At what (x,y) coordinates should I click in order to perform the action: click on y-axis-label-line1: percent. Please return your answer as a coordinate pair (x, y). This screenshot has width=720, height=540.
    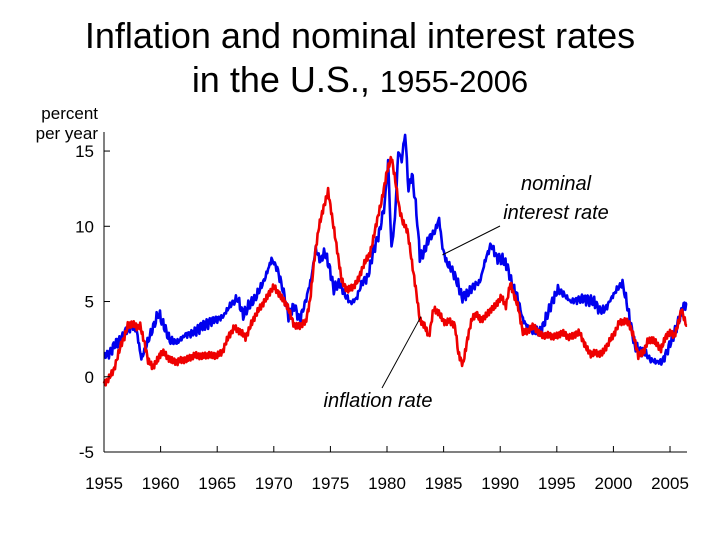
    Looking at the image, I should click on (69, 113).